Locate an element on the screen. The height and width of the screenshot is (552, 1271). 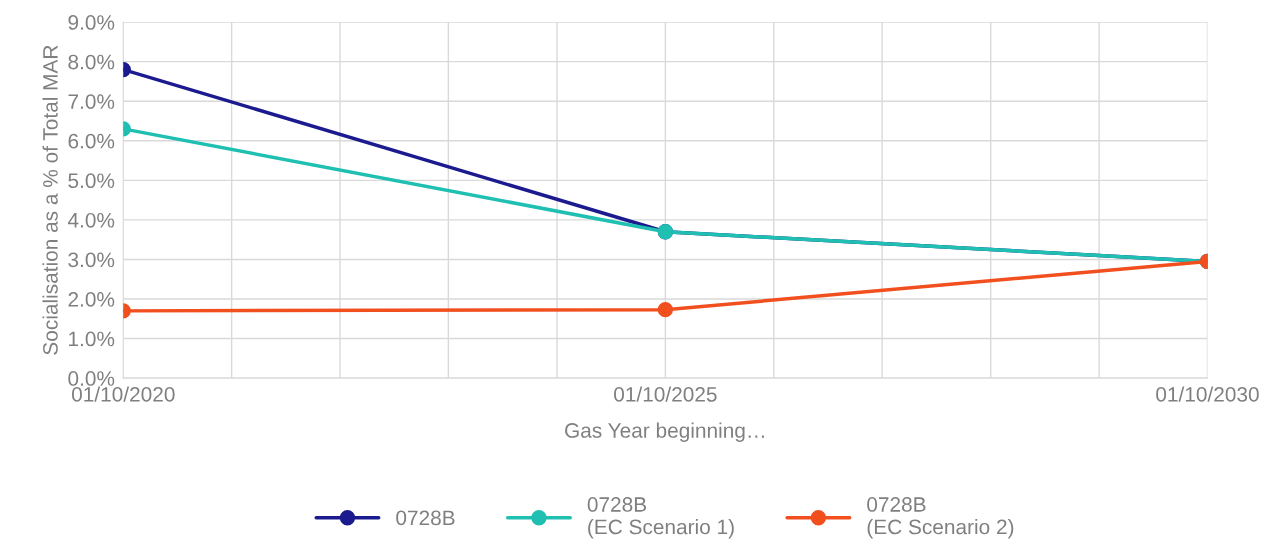
y-tick-label: 7.0% is located at coordinates (91, 101).